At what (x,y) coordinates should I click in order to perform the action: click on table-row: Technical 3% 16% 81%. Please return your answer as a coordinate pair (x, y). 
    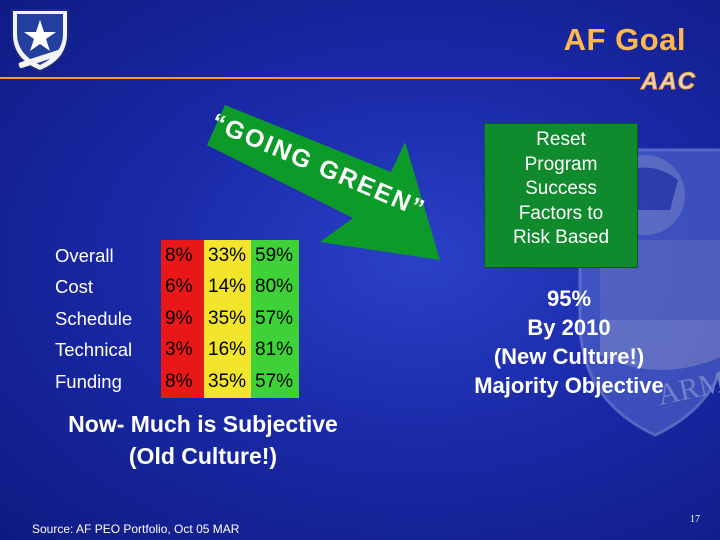
    Looking at the image, I should click on (173, 350).